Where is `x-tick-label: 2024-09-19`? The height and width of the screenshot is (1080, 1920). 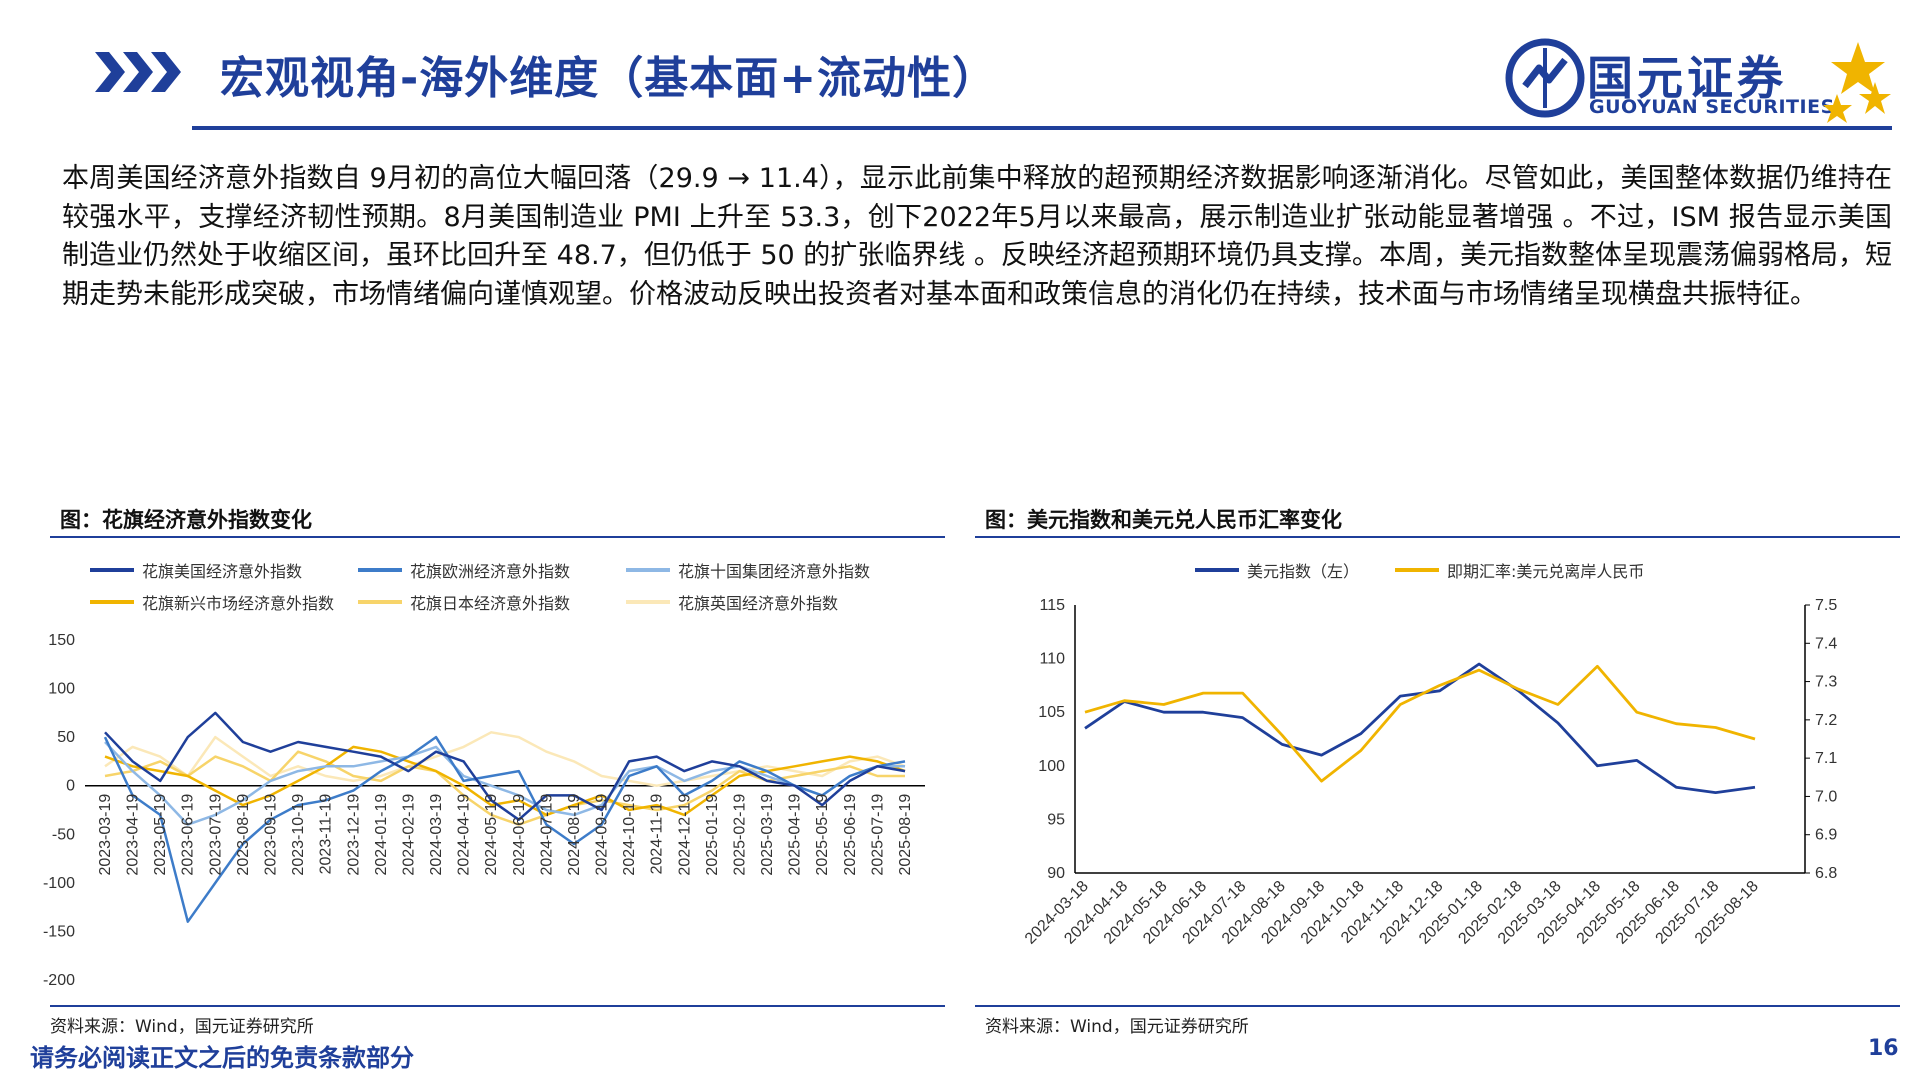 x-tick-label: 2024-09-19 is located at coordinates (602, 835).